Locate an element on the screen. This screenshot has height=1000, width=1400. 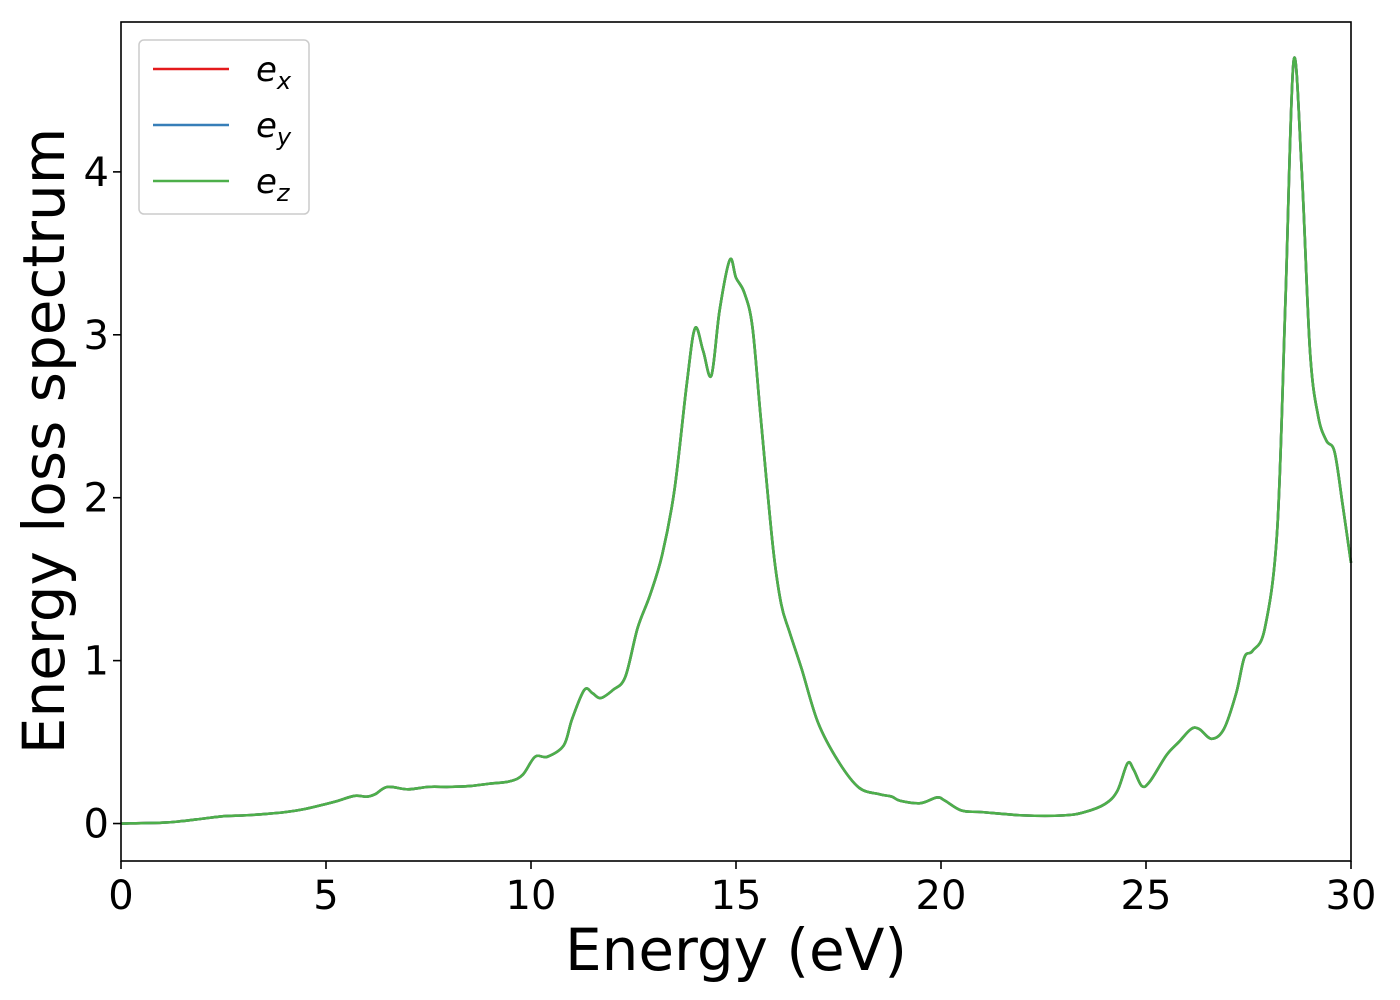
x-tick-label: 15 is located at coordinates (736, 896).